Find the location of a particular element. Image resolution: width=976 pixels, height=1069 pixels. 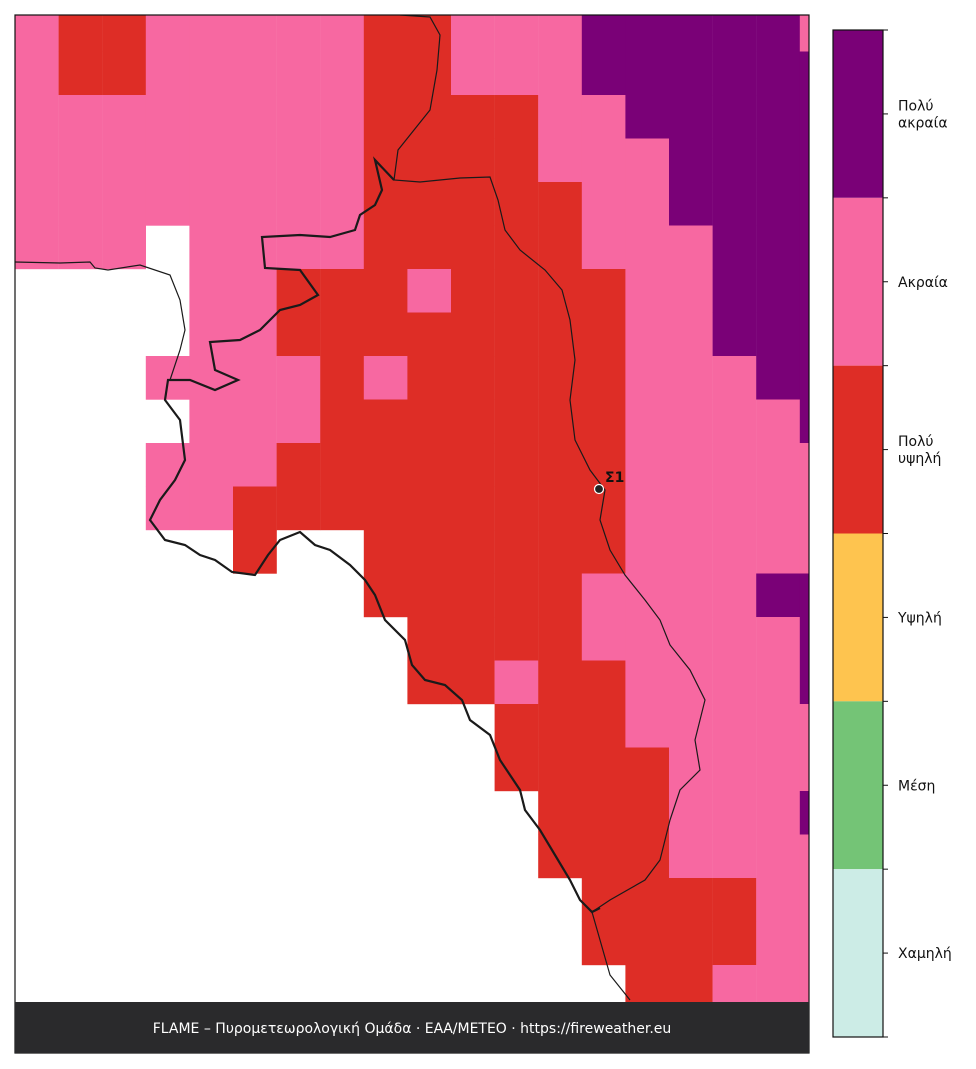

inland-border is located at coordinates (100, 321).